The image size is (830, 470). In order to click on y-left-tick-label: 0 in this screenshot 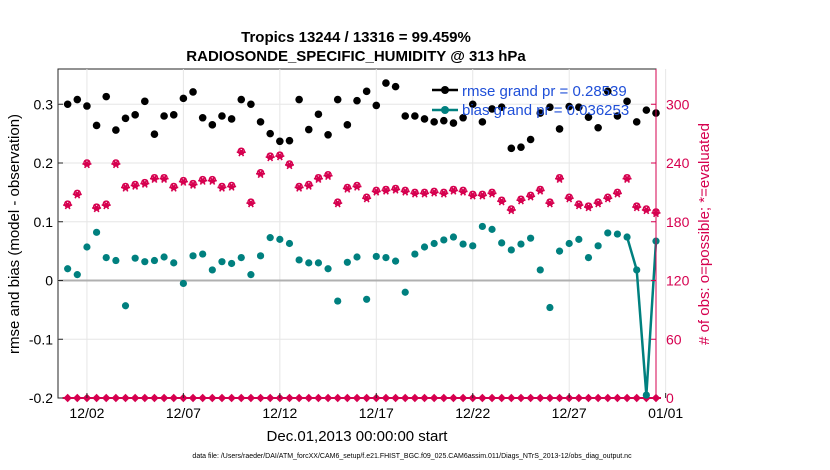, I will do `click(49, 281)`.